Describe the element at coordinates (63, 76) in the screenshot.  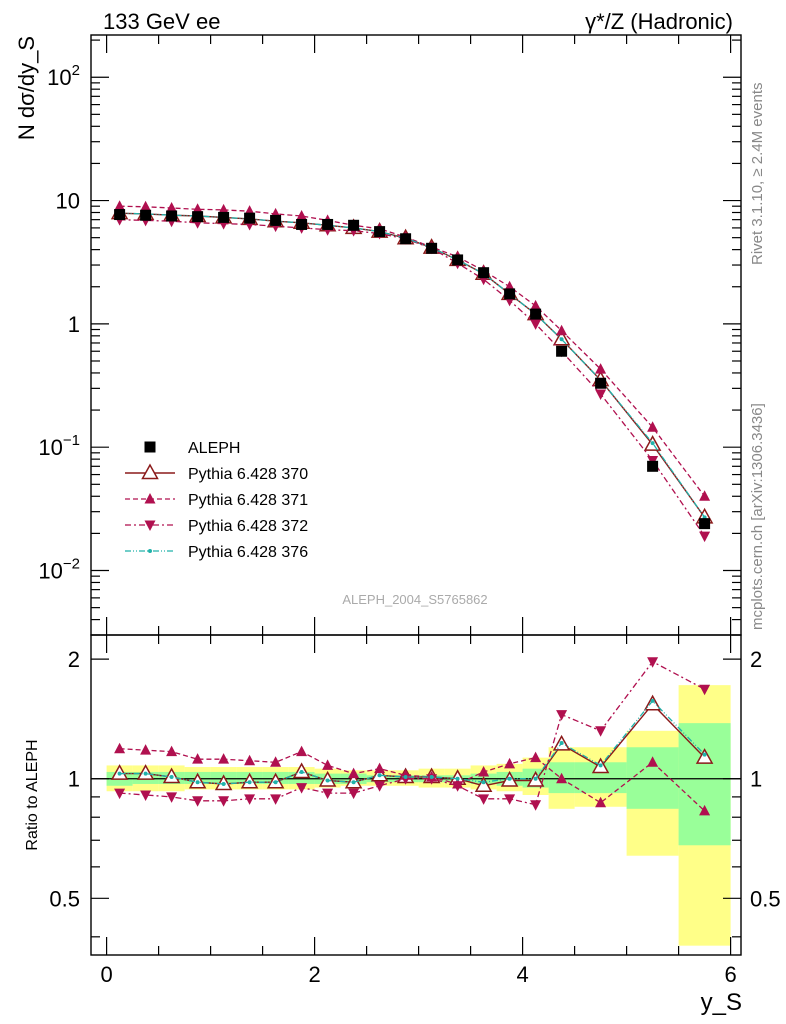
I see `y-tick-label-main: 10²` at that location.